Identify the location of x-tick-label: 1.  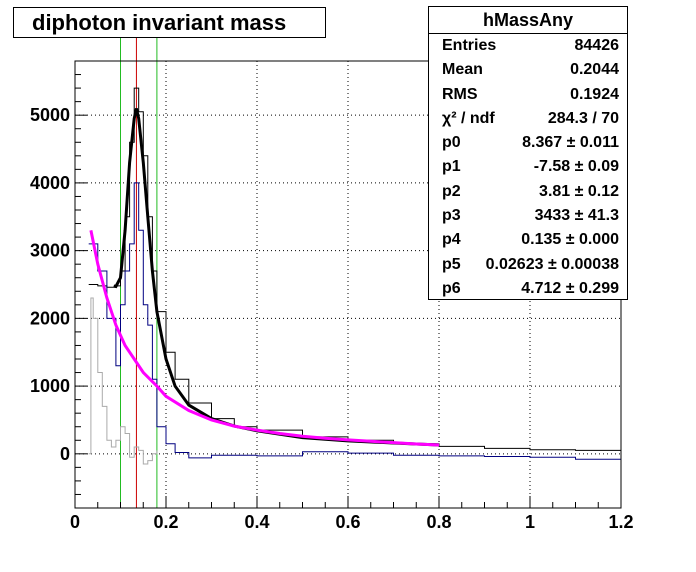
(530, 522).